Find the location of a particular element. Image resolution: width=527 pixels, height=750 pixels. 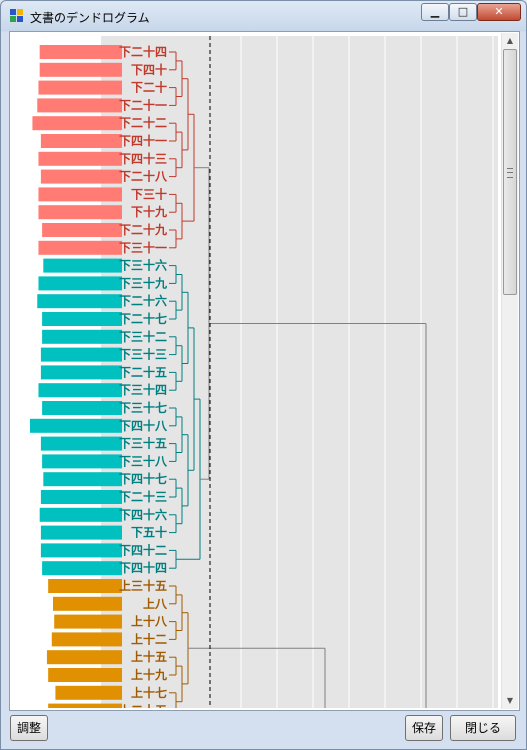

leaf-label: 下三十 is located at coordinates (149, 193).